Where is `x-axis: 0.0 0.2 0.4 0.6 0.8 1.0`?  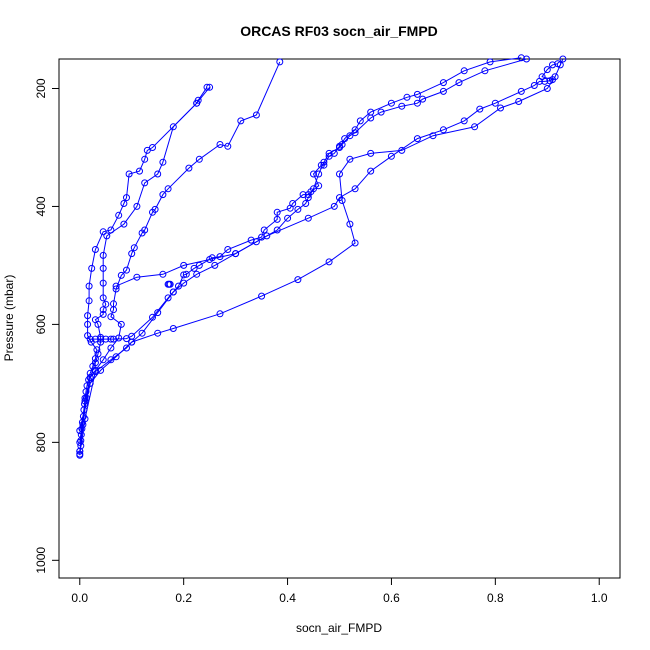
x-axis: 0.0 0.2 0.4 0.6 0.8 1.0 is located at coordinates (339, 591).